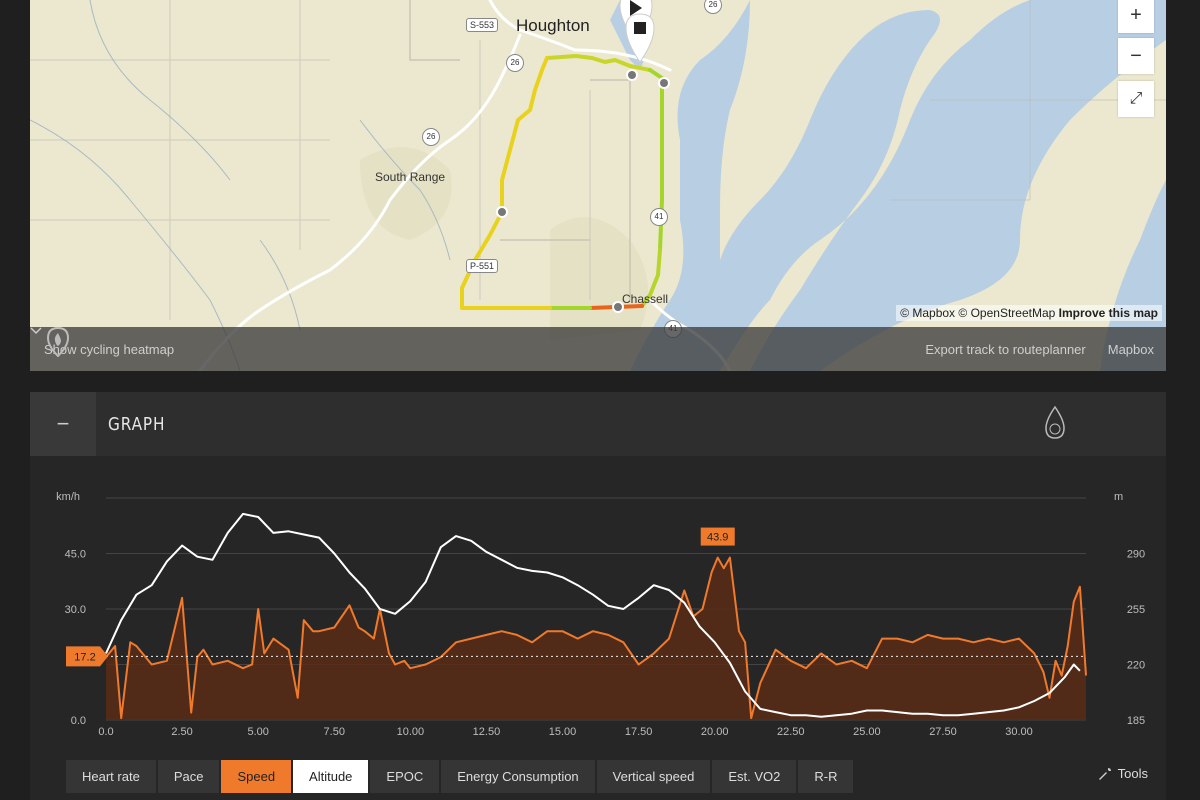  Describe the element at coordinates (482, 266) in the screenshot. I see `road-shield-p551: P-551` at that location.